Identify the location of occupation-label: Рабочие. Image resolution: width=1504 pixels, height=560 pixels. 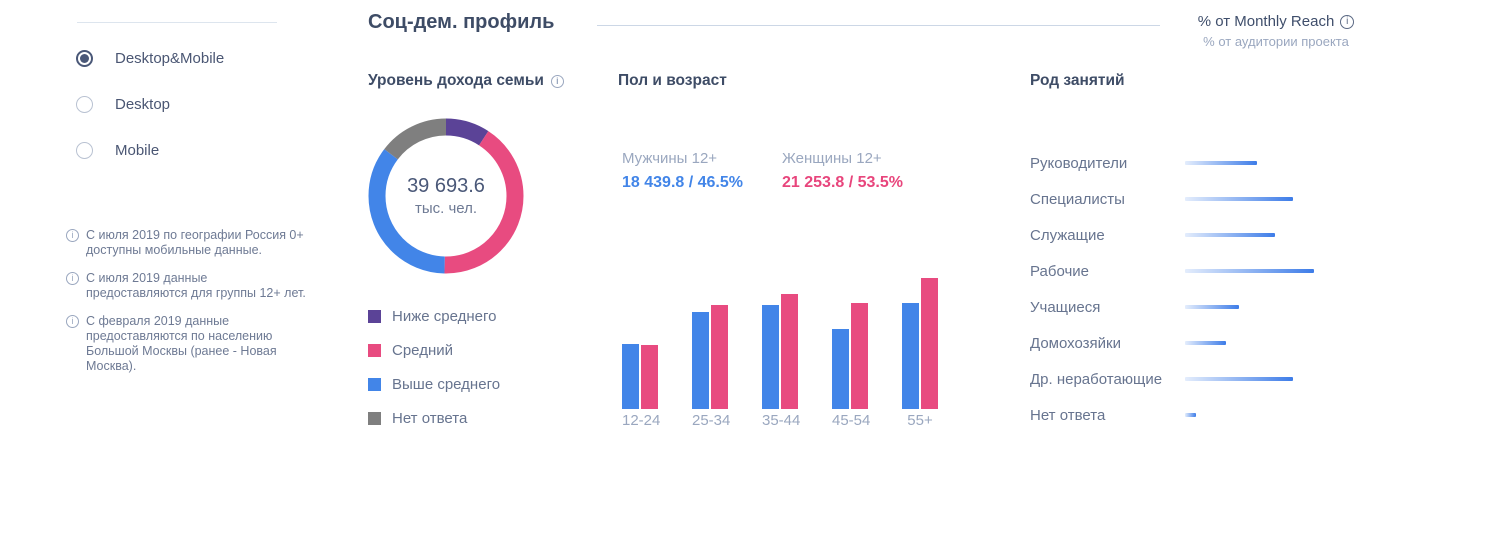
(1059, 271).